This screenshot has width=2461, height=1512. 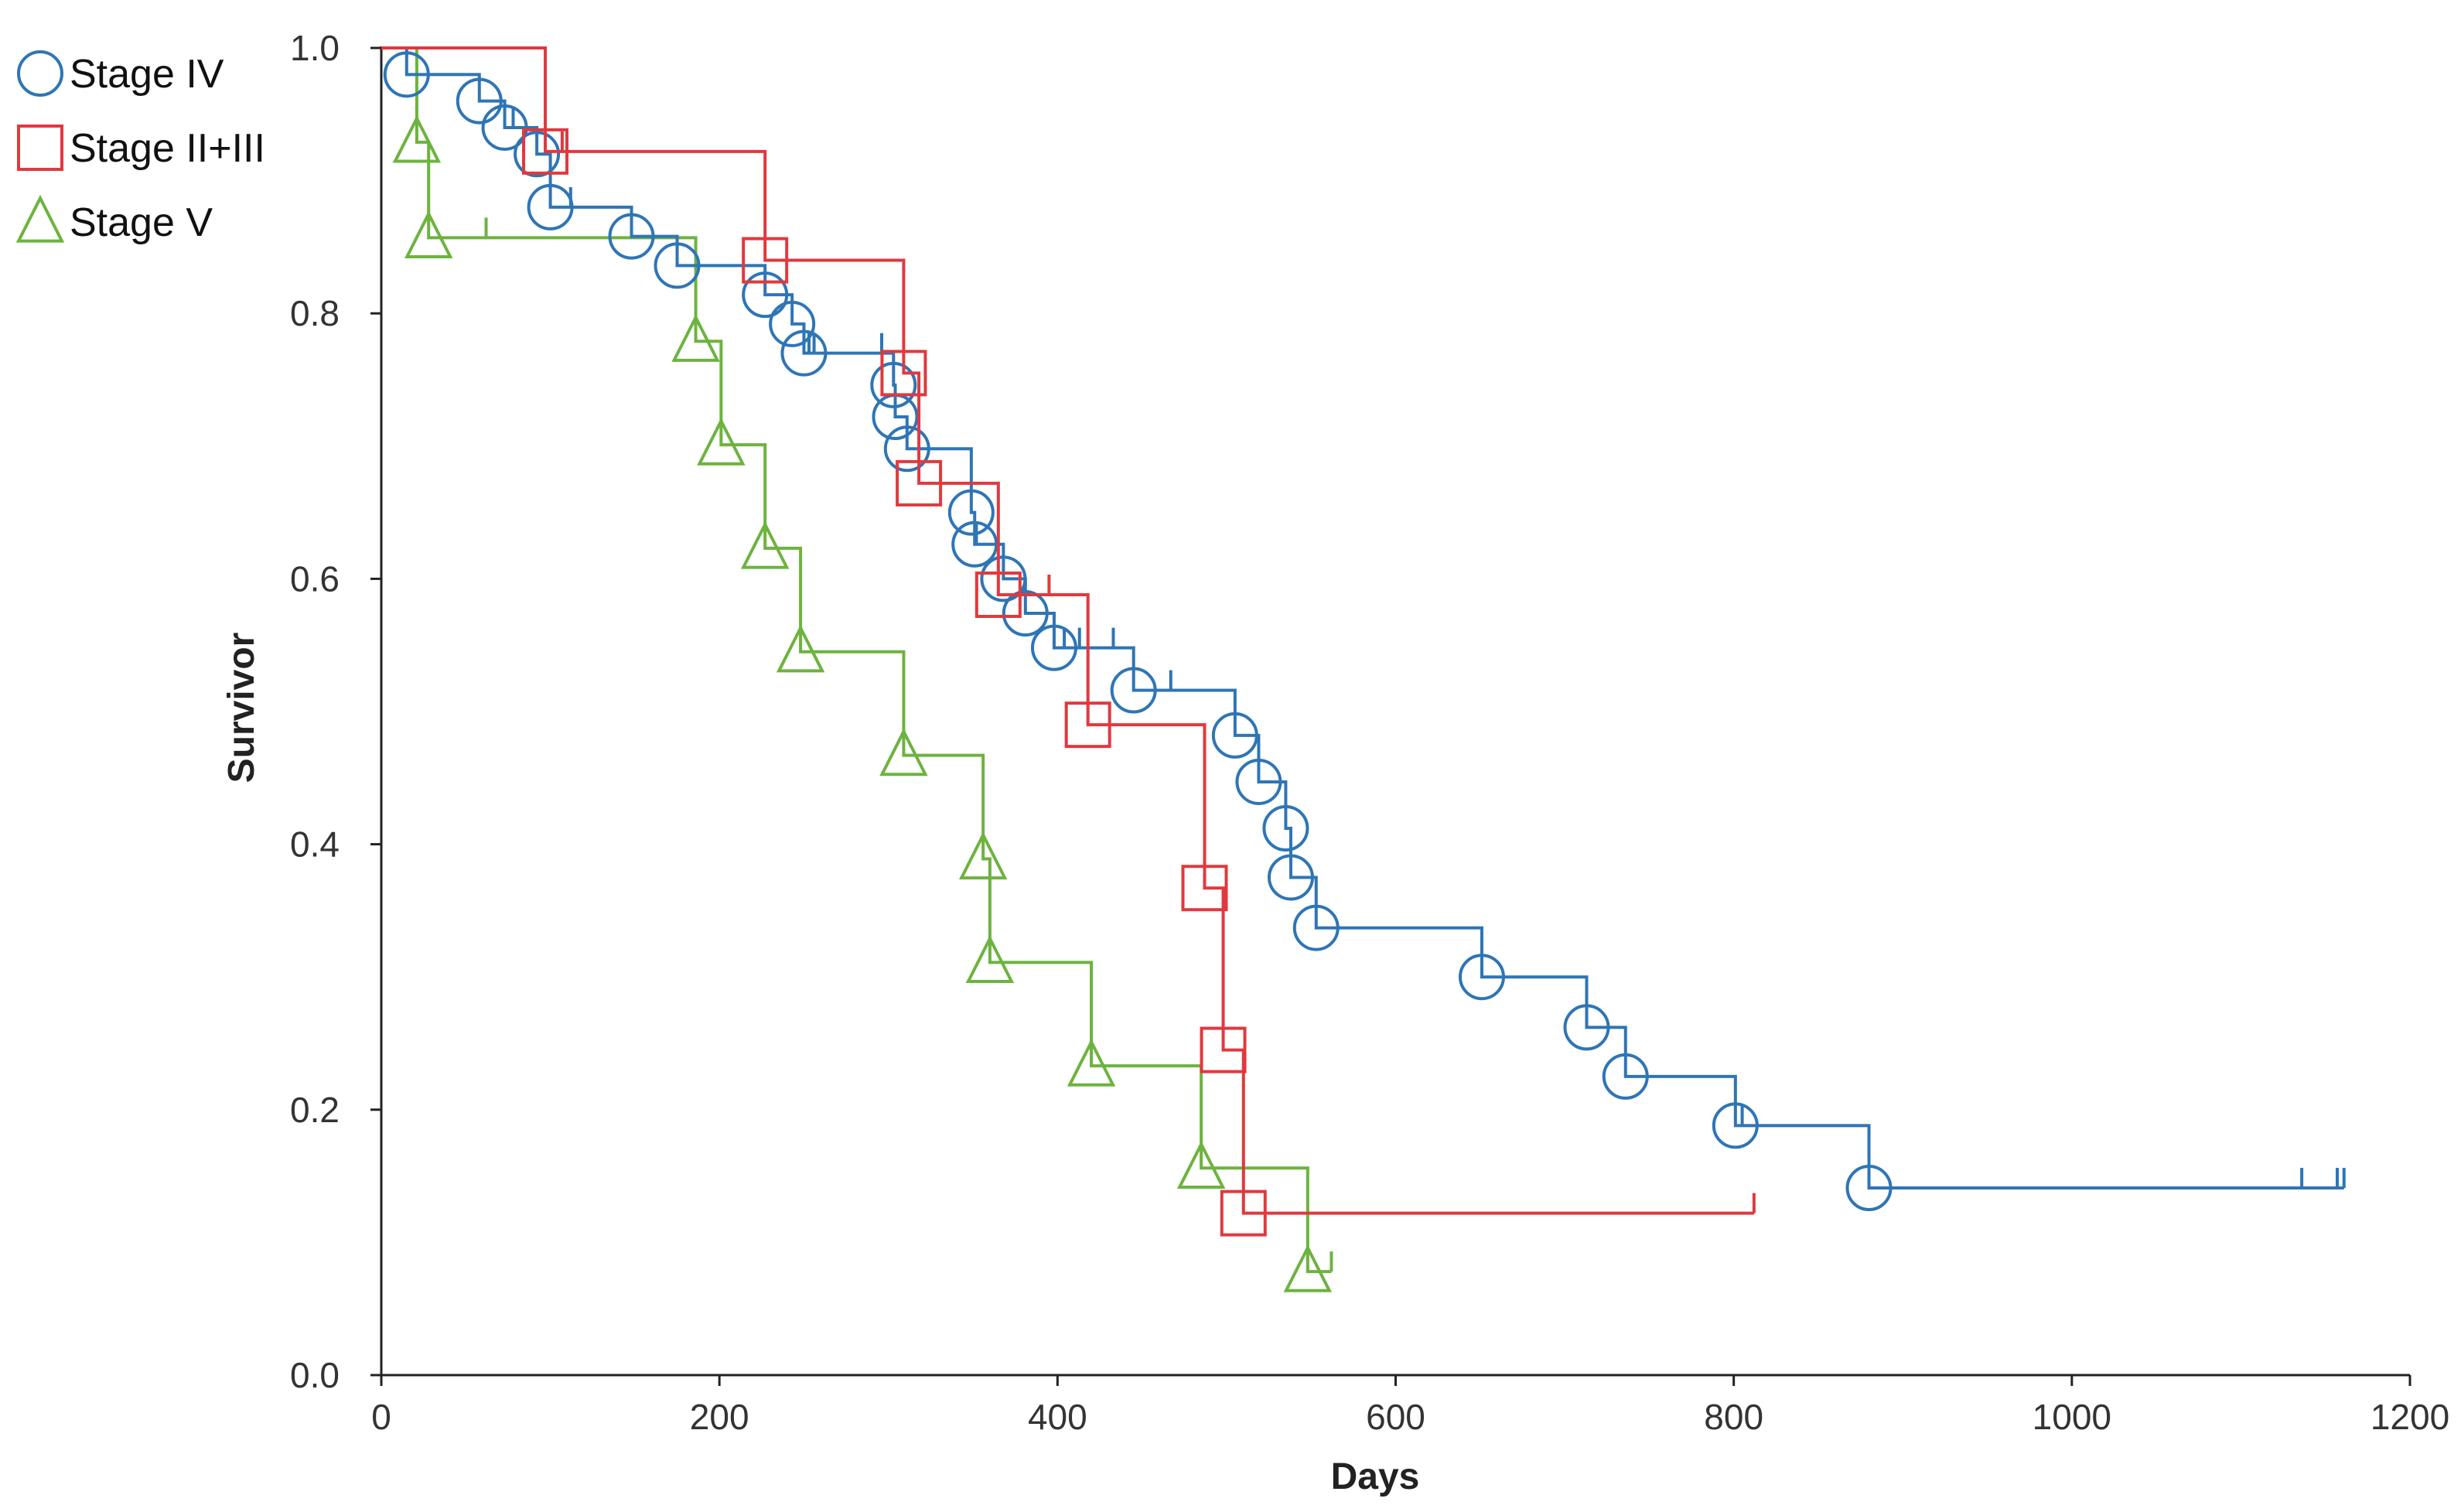 I want to click on y-tick-label: 0.2, so click(x=315, y=1110).